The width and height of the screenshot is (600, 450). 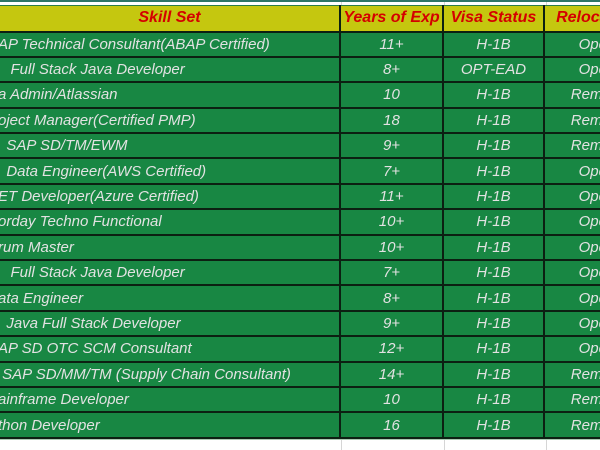 What do you see at coordinates (300, 439) in the screenshot?
I see `table-bottom-highlight-line` at bounding box center [300, 439].